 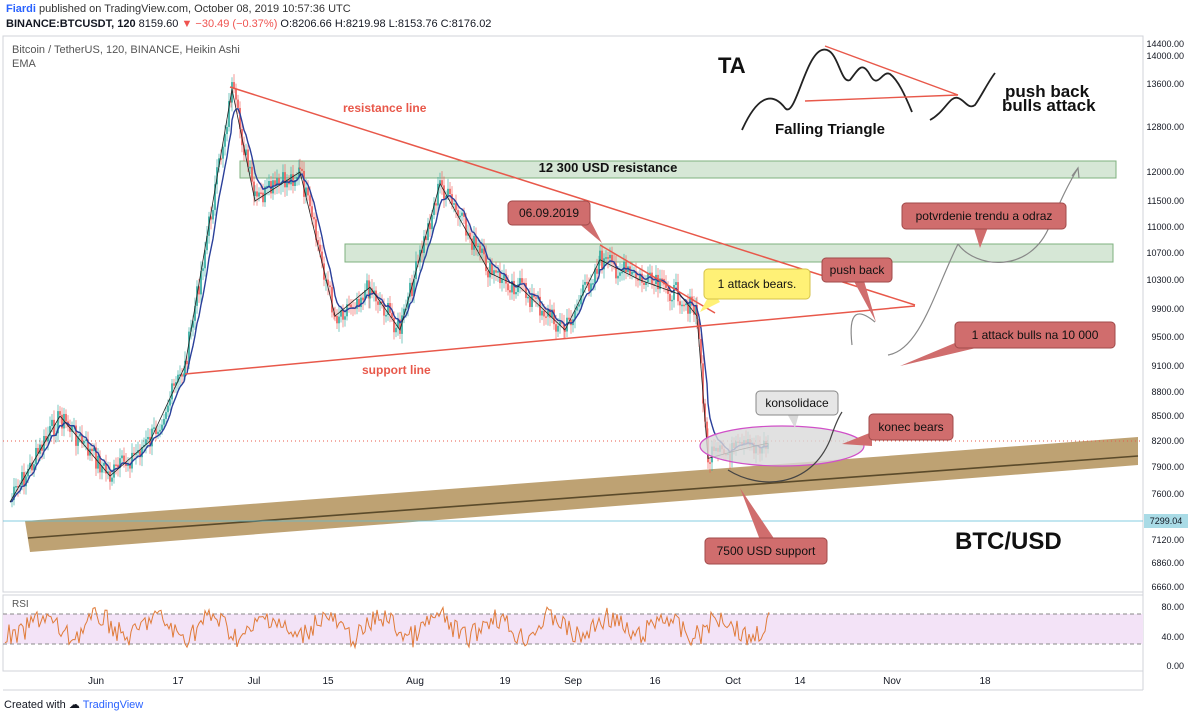 What do you see at coordinates (1165, 44) in the screenshot?
I see `price-tick-label: 14400.00` at bounding box center [1165, 44].